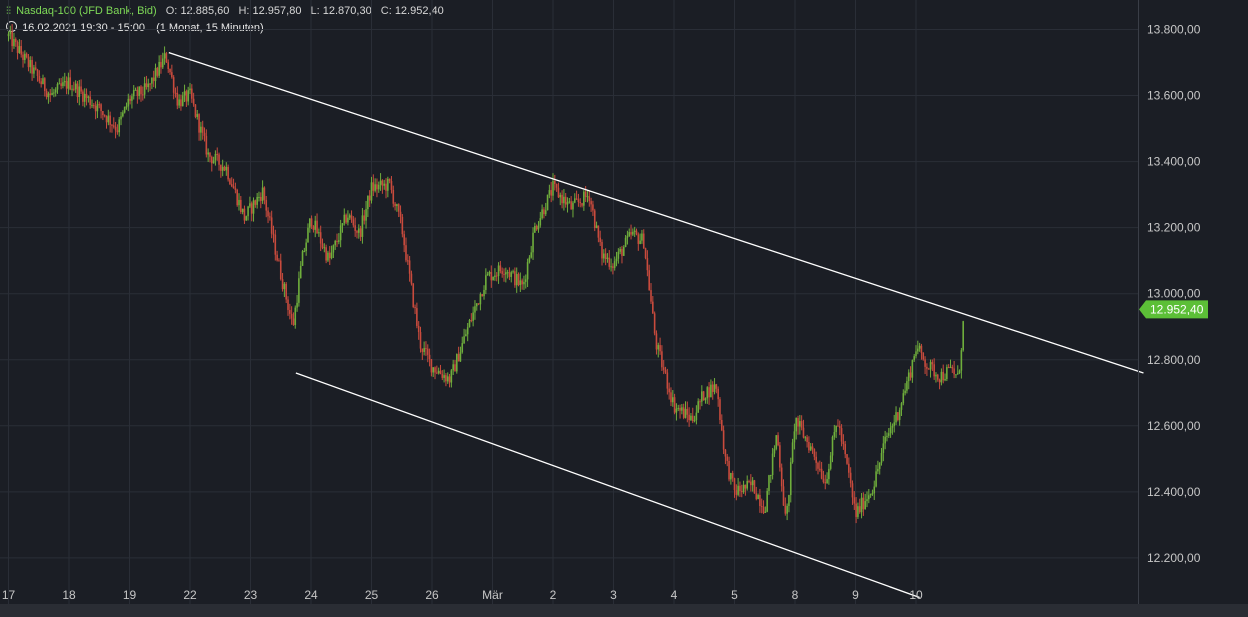  Describe the element at coordinates (386, 11) in the screenshot. I see `close-label: C:` at that location.